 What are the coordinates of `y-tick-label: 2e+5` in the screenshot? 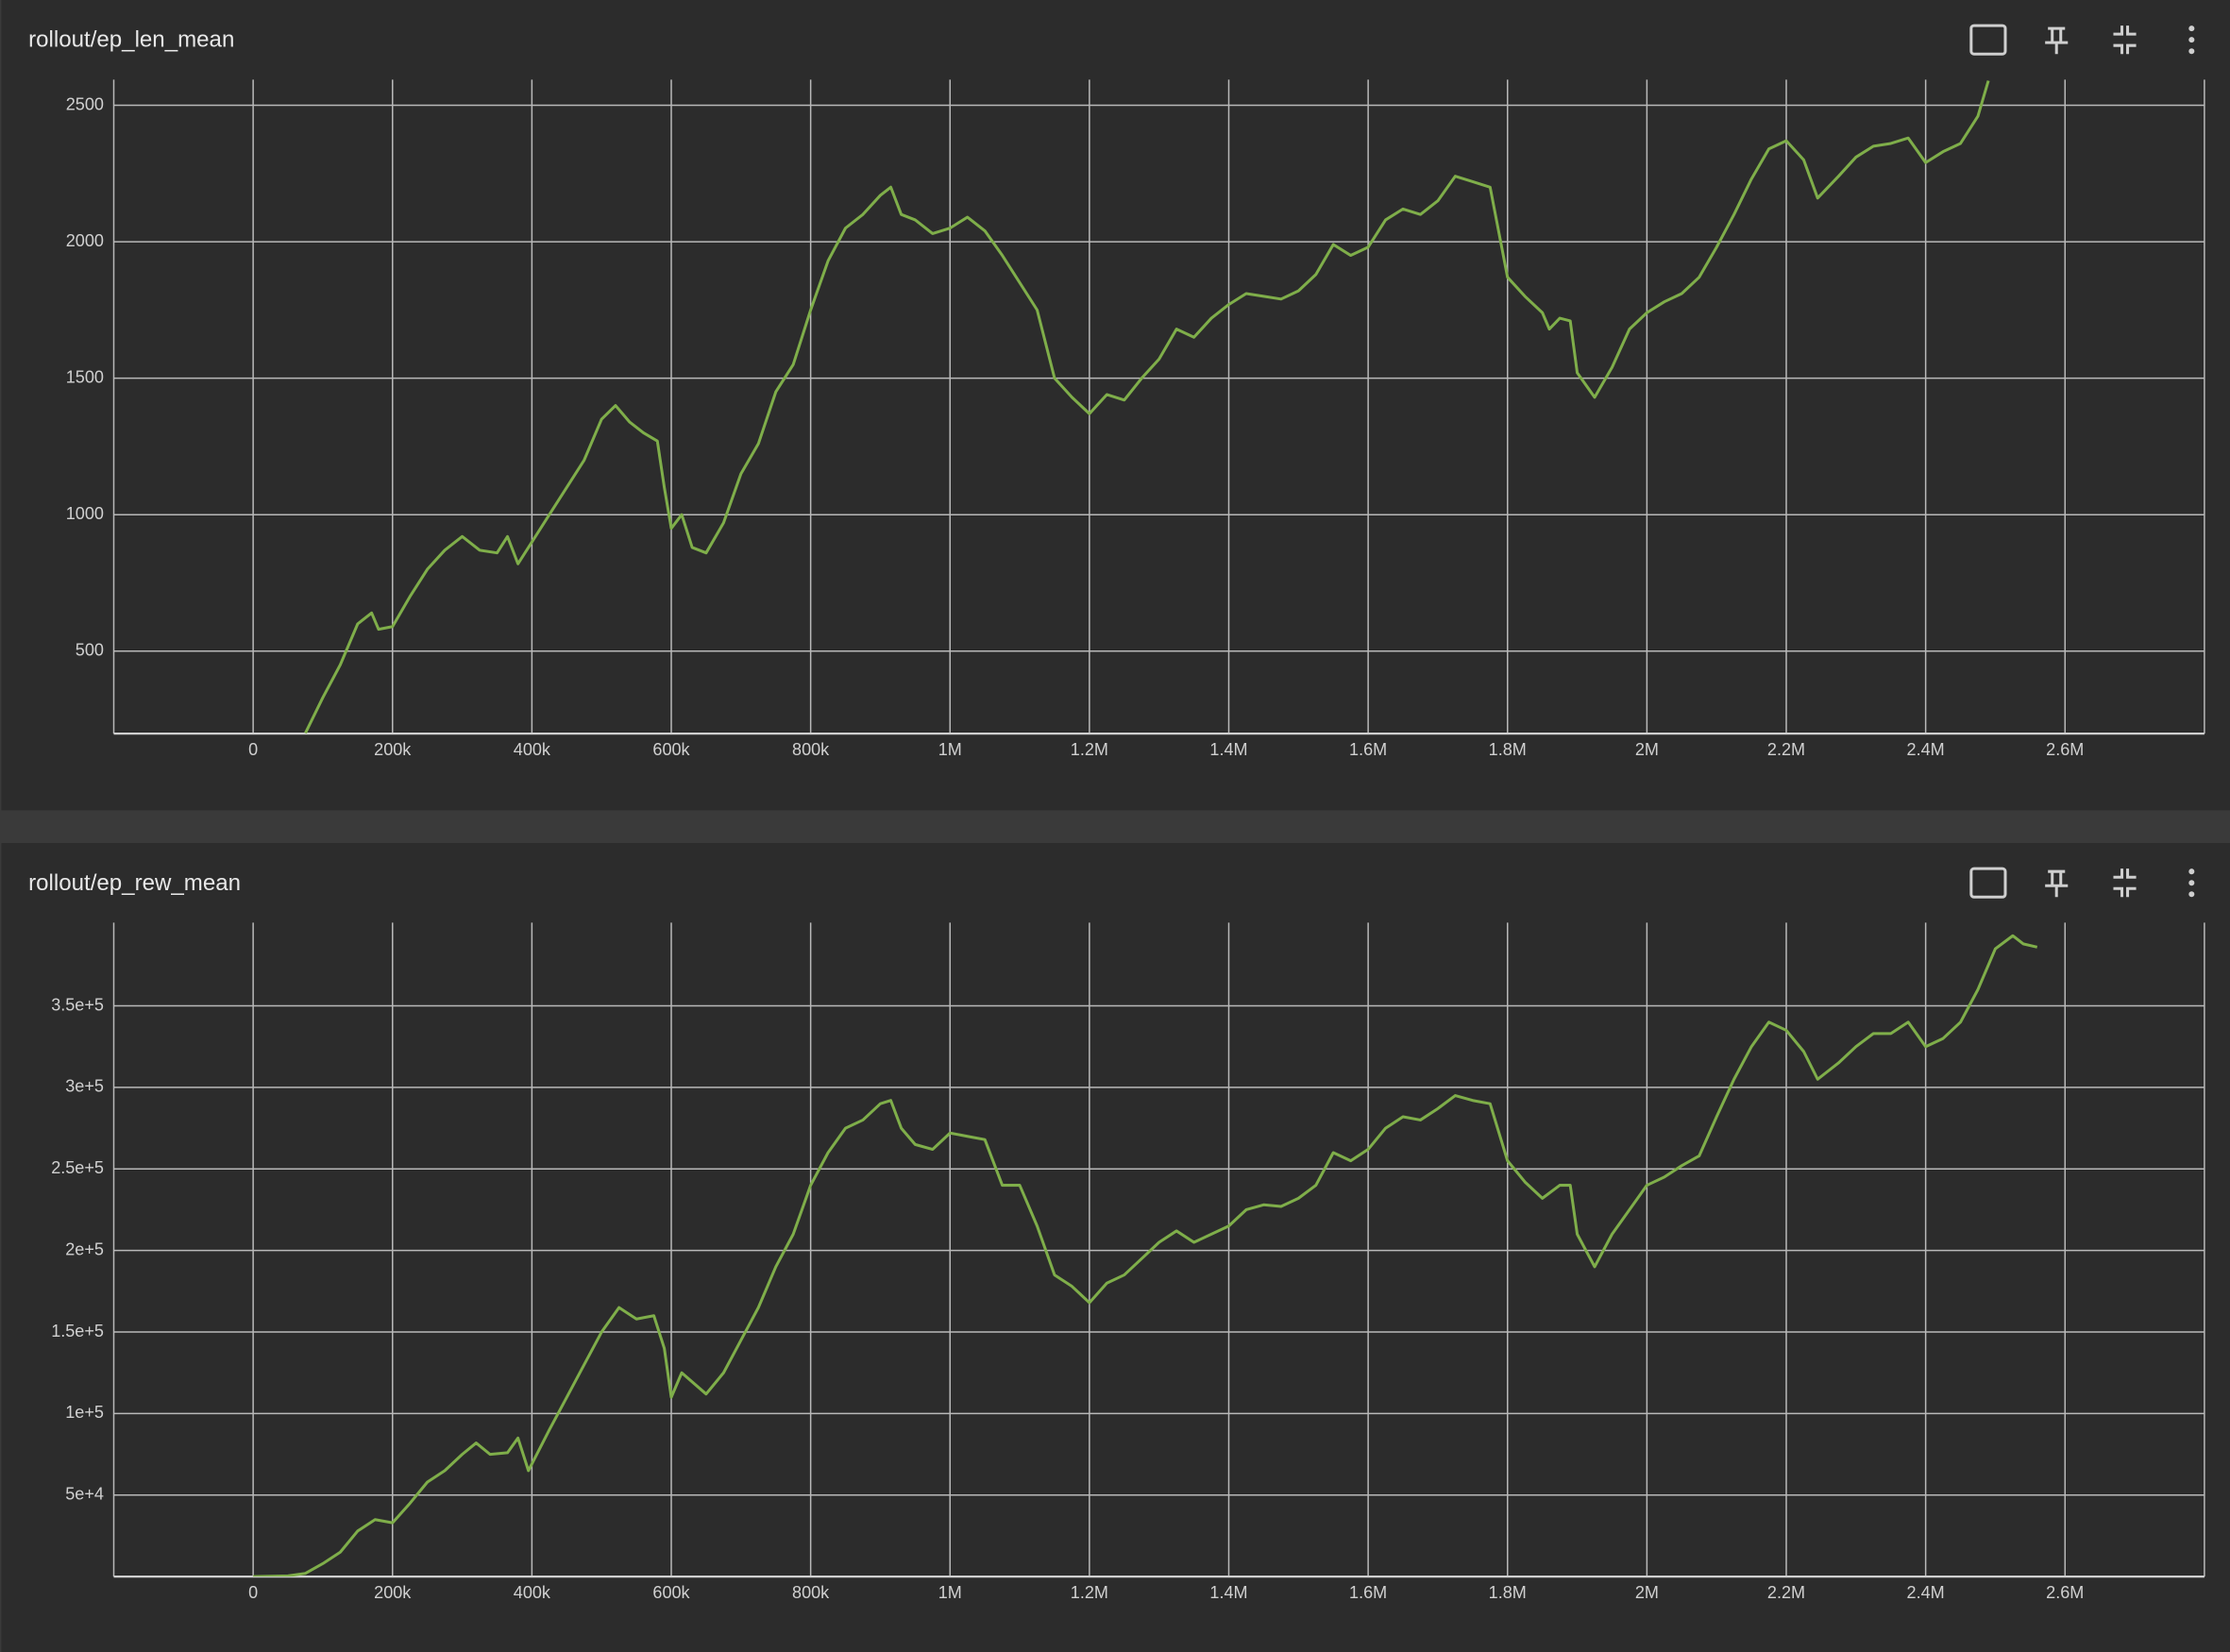 It's located at (84, 1248).